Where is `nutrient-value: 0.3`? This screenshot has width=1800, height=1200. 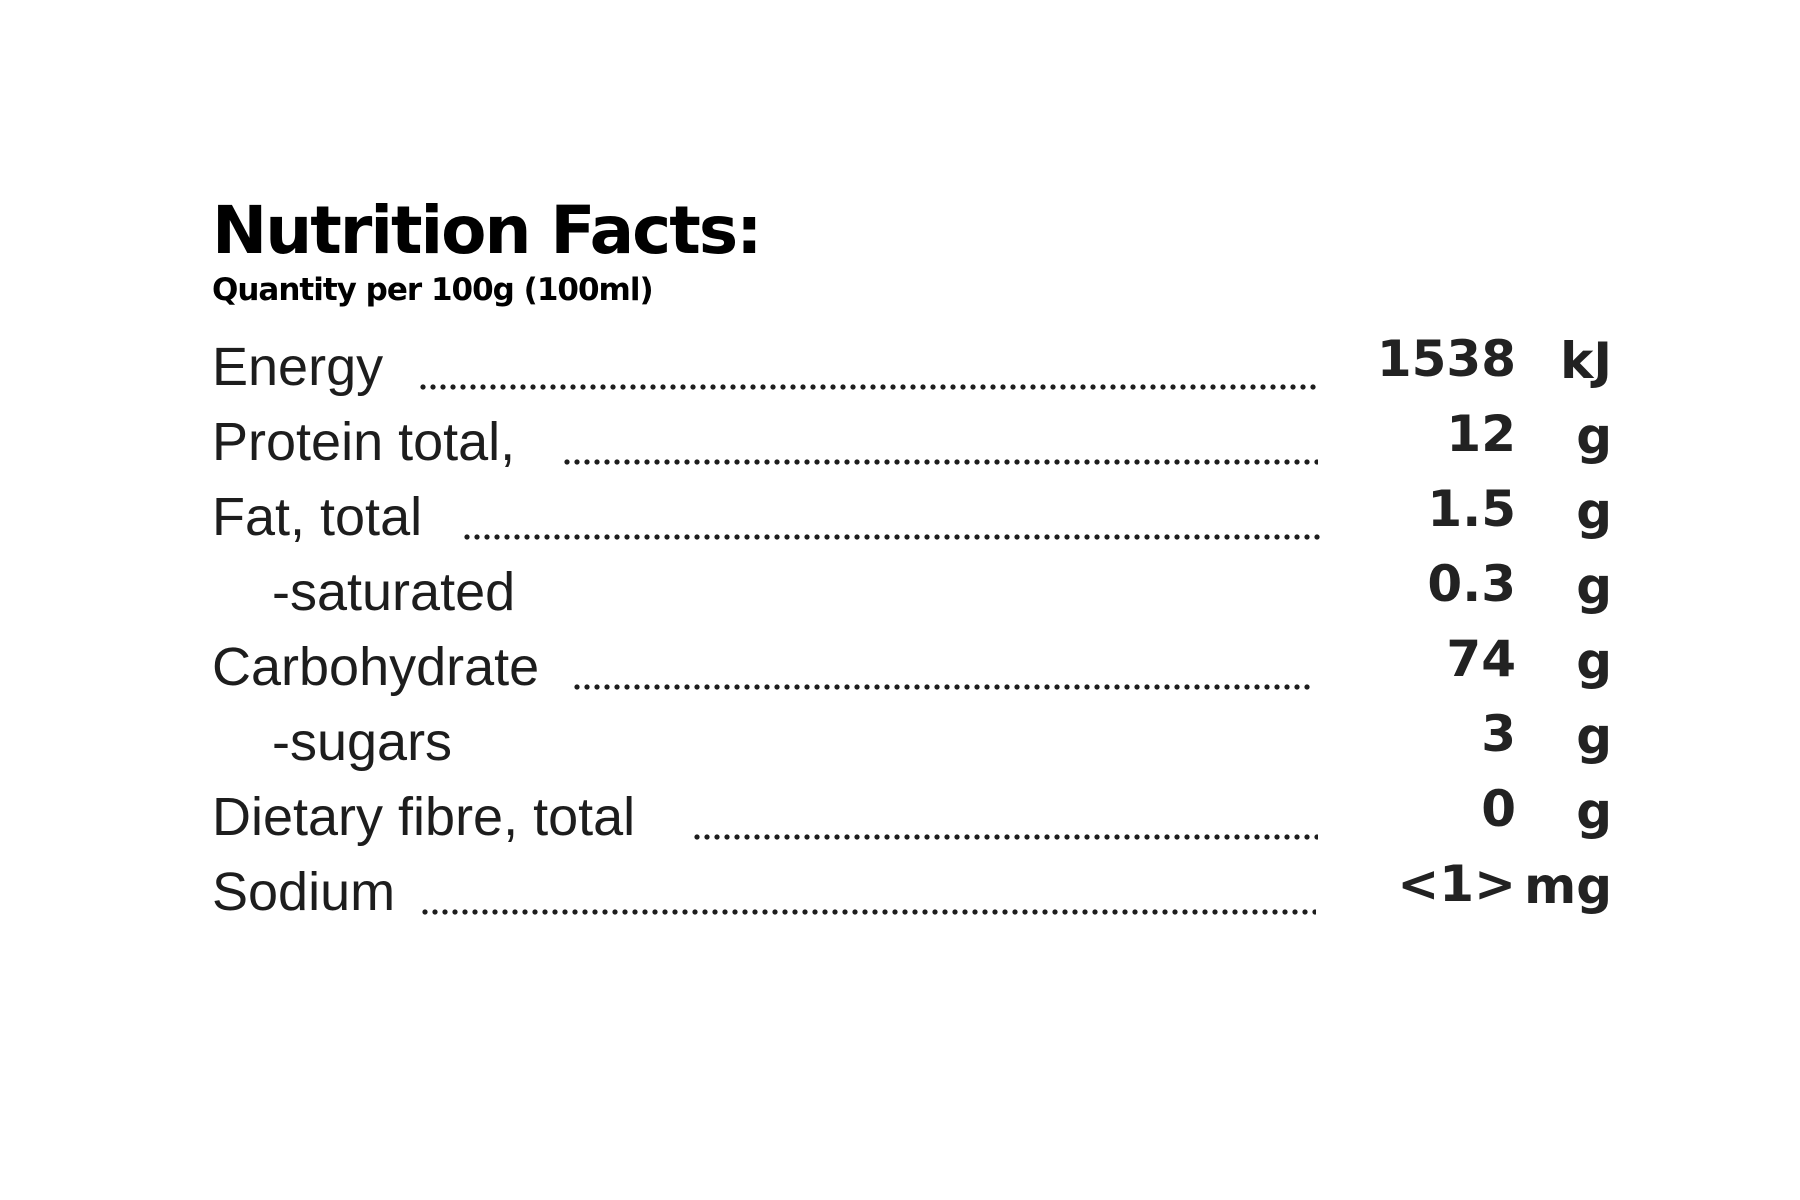 nutrient-value: 0.3 is located at coordinates (1406, 584).